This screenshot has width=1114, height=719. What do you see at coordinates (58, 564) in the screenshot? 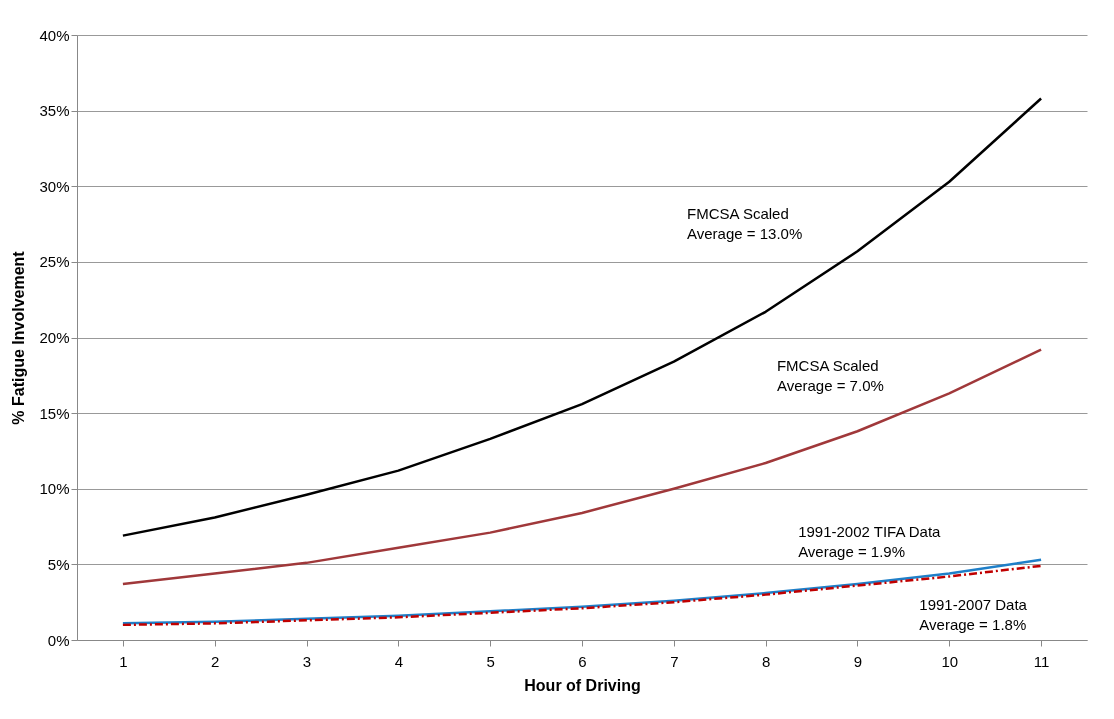
I see `y-tick-label: 5%` at bounding box center [58, 564].